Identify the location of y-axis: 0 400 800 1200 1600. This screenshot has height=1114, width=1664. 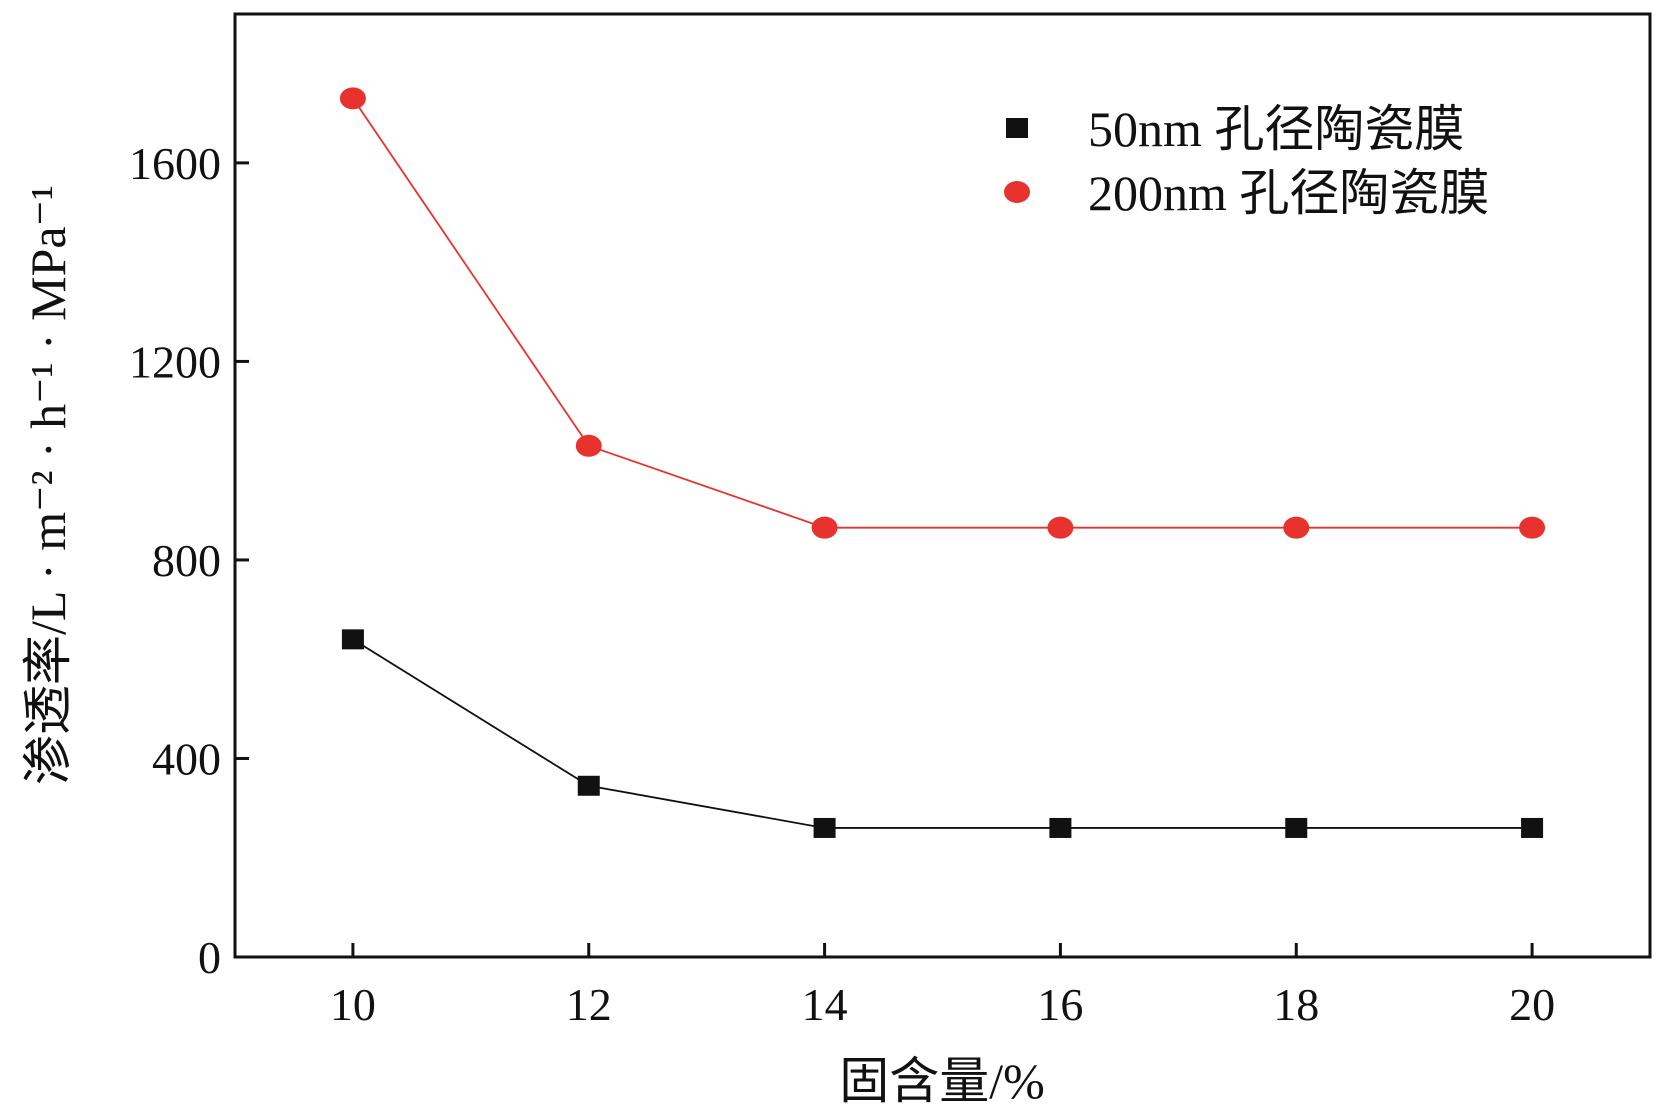
(189, 560).